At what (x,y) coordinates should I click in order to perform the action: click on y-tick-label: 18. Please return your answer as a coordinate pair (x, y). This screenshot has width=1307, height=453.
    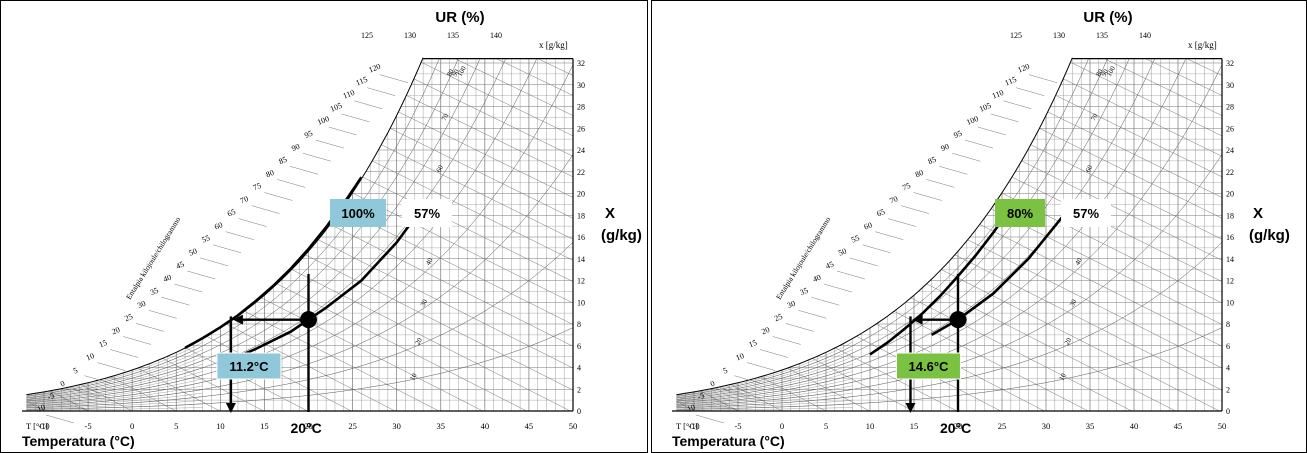
    Looking at the image, I should click on (1230, 215).